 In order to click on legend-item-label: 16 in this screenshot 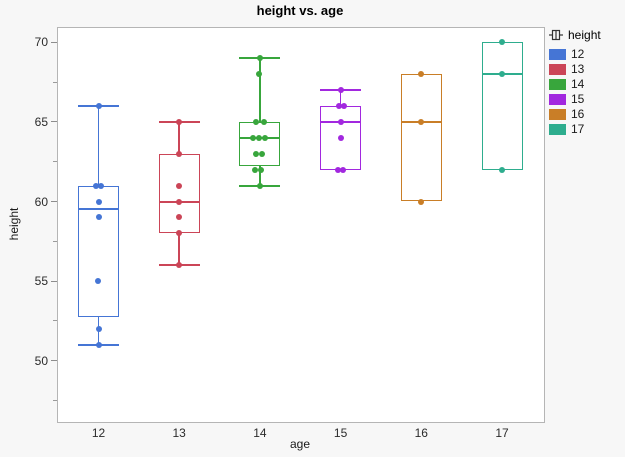, I will do `click(578, 114)`.